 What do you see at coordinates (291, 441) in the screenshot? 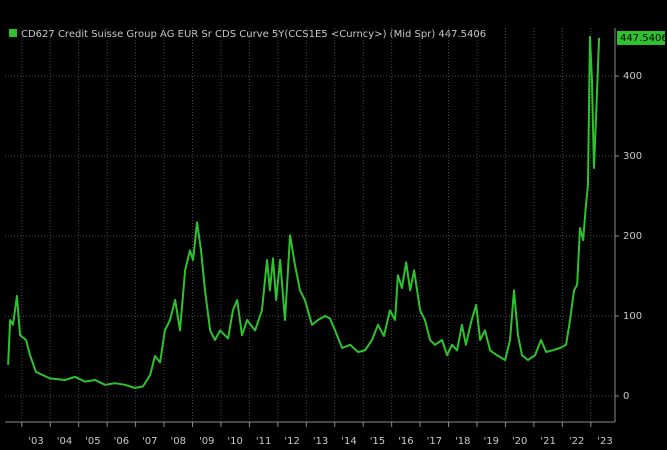
I see `x-tick-label: '12` at bounding box center [291, 441].